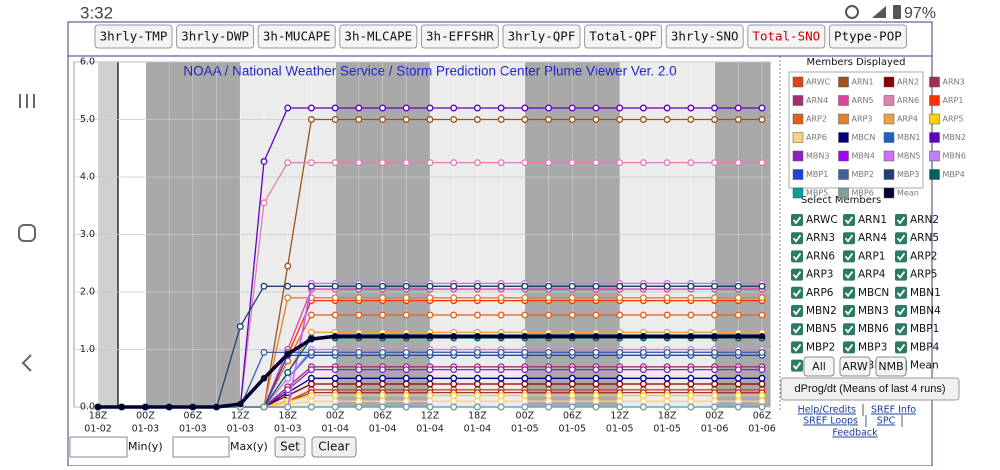  Describe the element at coordinates (201, 447) in the screenshot. I see `max-input` at that location.